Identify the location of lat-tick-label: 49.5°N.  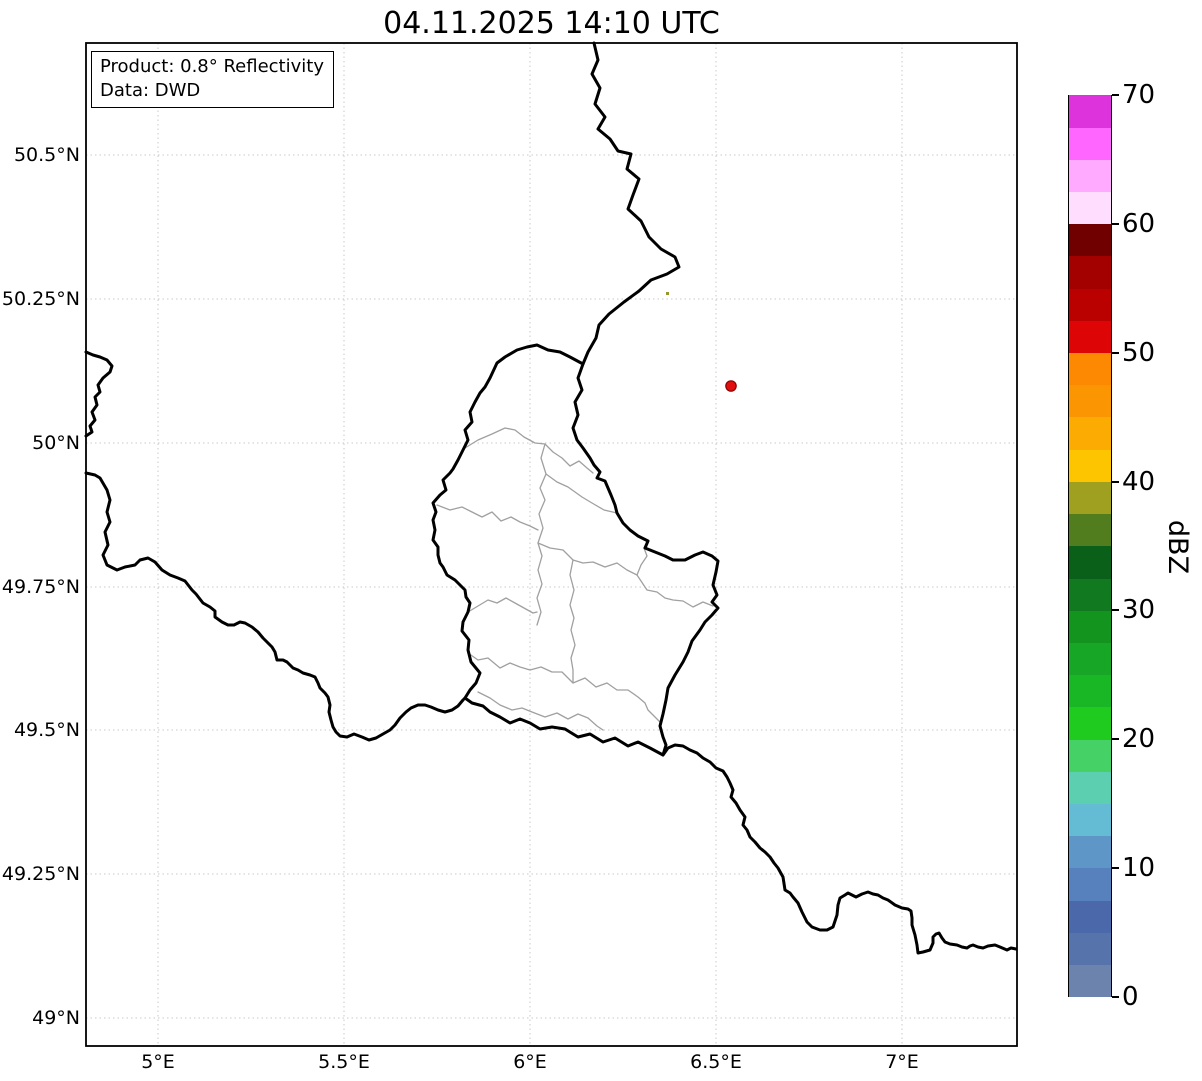
(46, 730).